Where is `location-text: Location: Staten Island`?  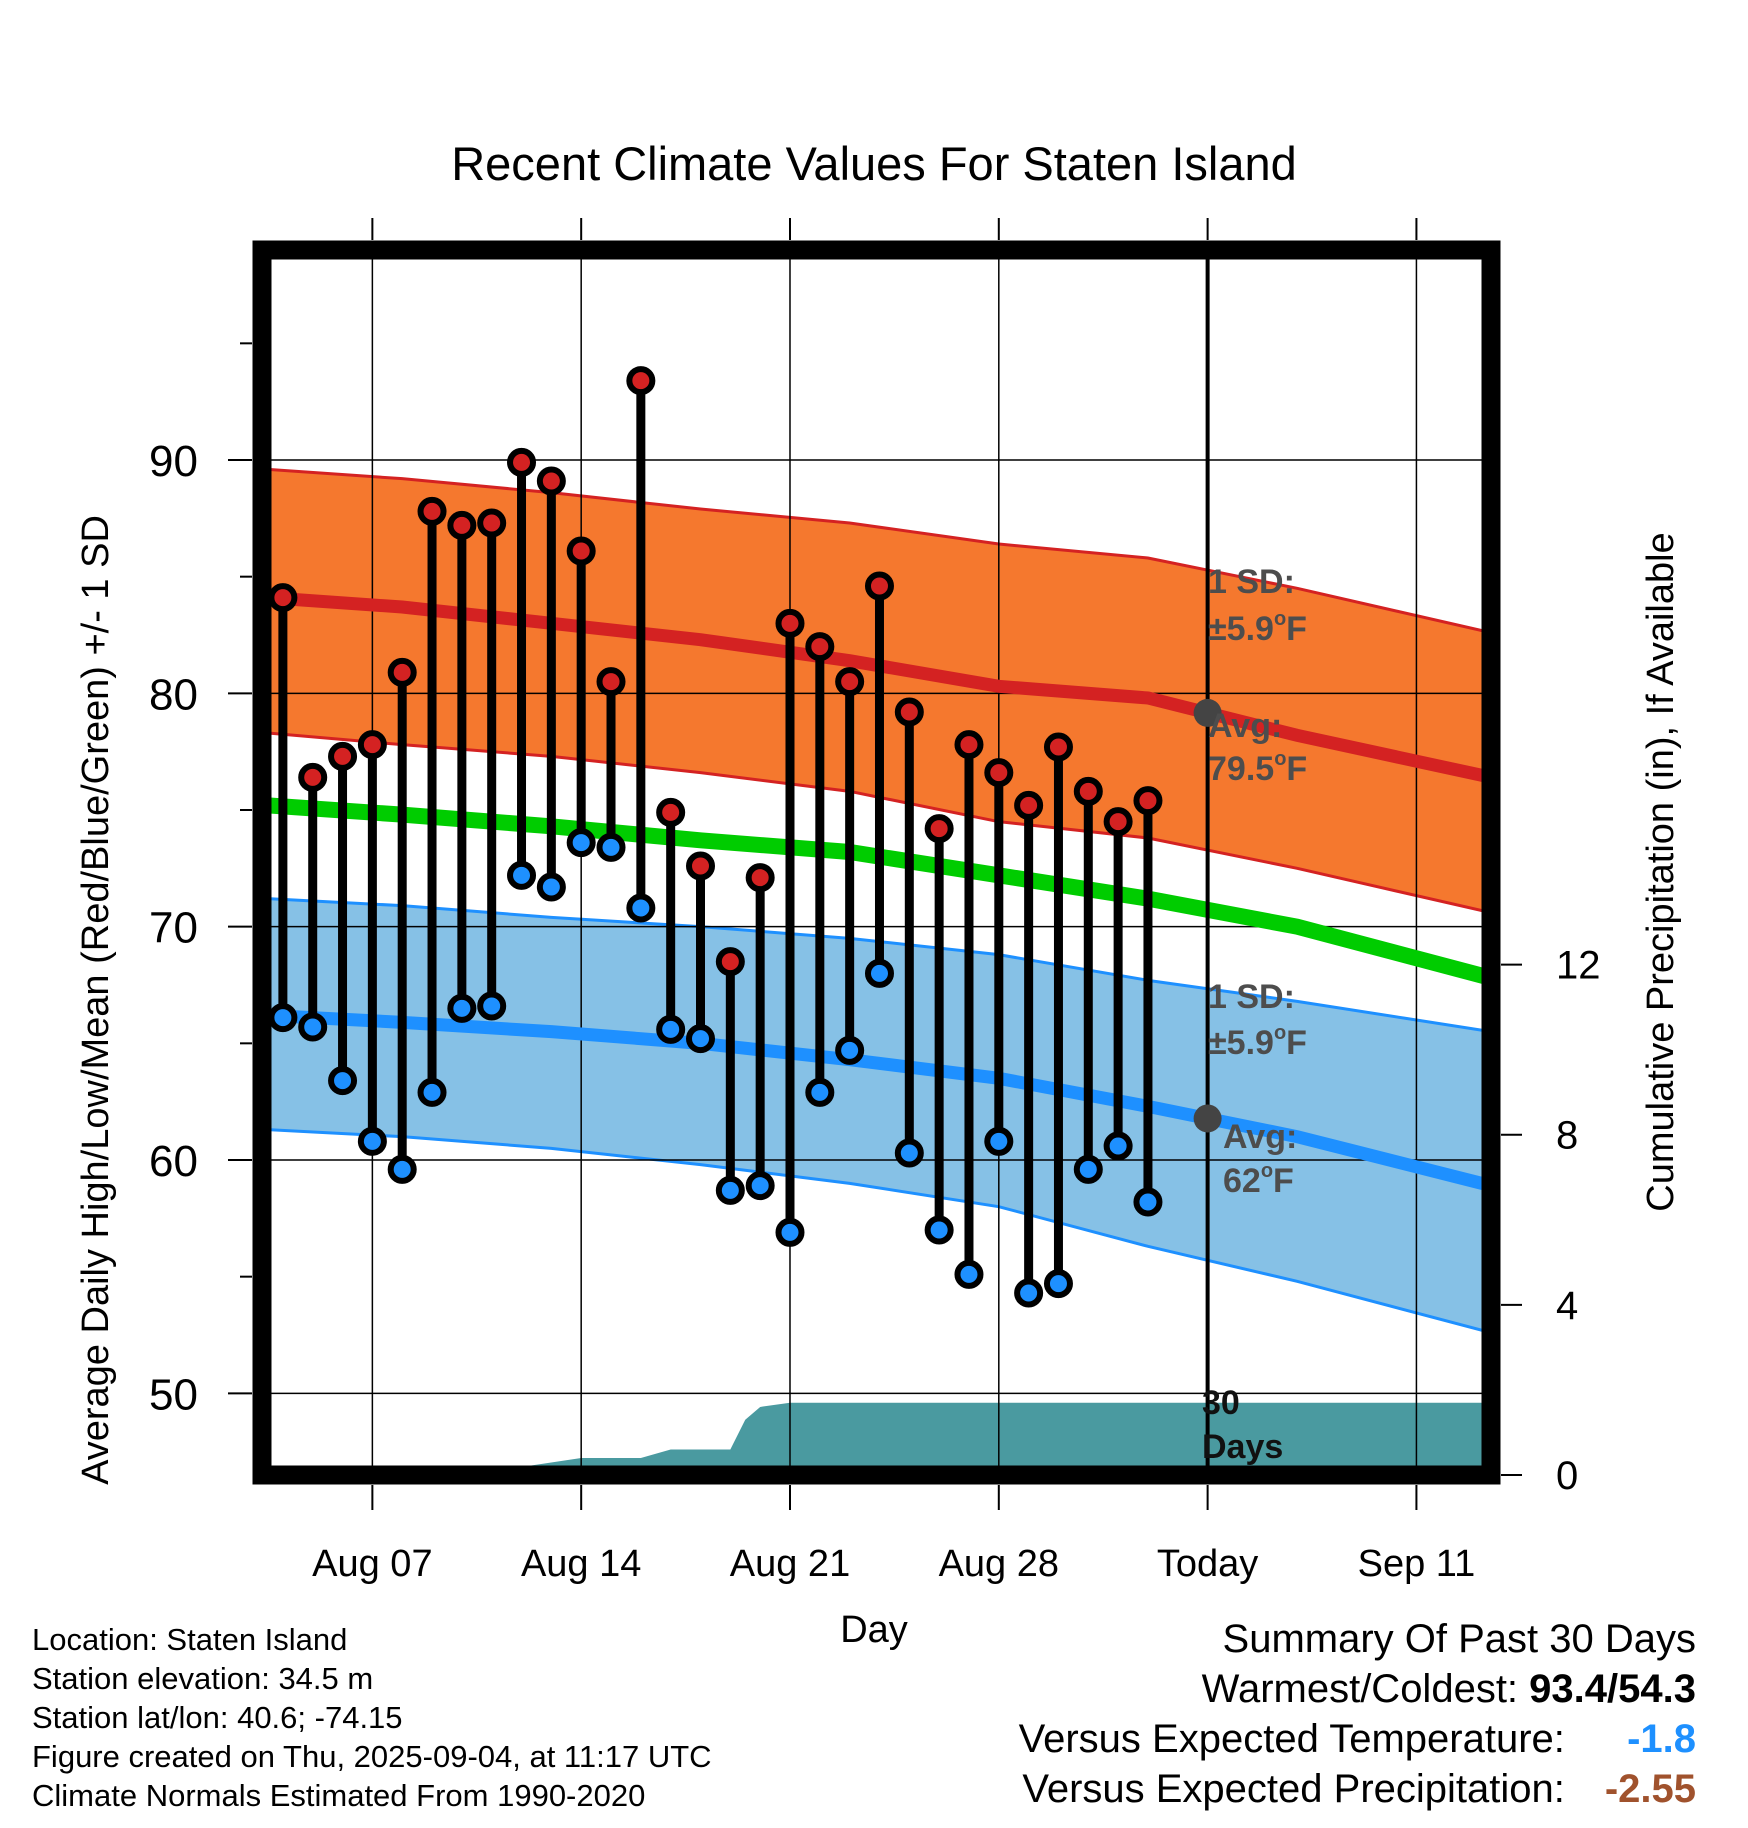
location-text: Location: Staten Island is located at coordinates (190, 1639).